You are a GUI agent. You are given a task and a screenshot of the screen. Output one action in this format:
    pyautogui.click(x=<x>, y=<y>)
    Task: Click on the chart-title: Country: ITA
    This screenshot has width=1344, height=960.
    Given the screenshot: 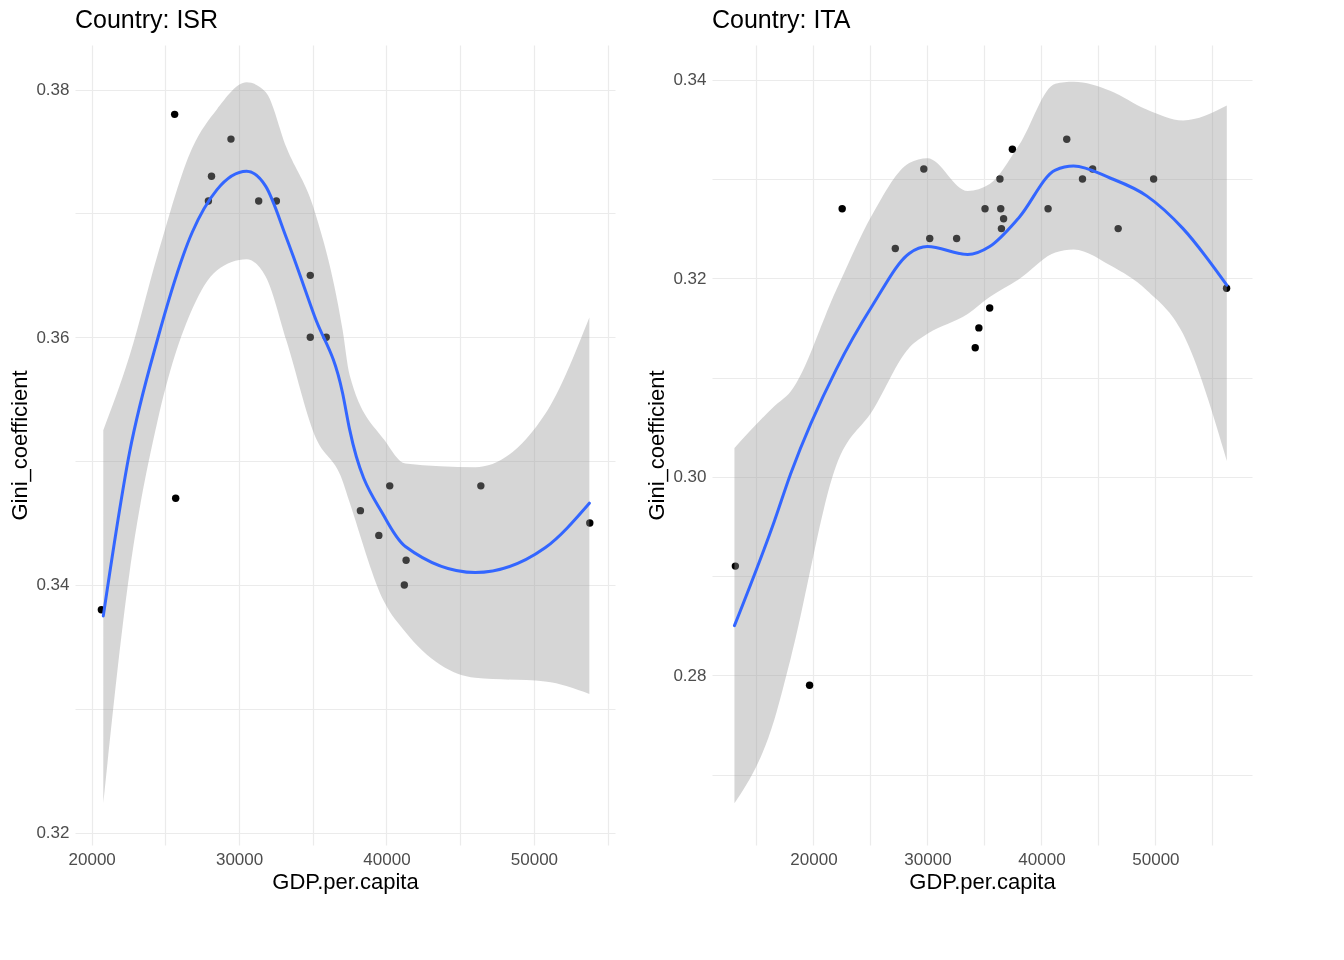 What is the action you would take?
    pyautogui.click(x=781, y=19)
    